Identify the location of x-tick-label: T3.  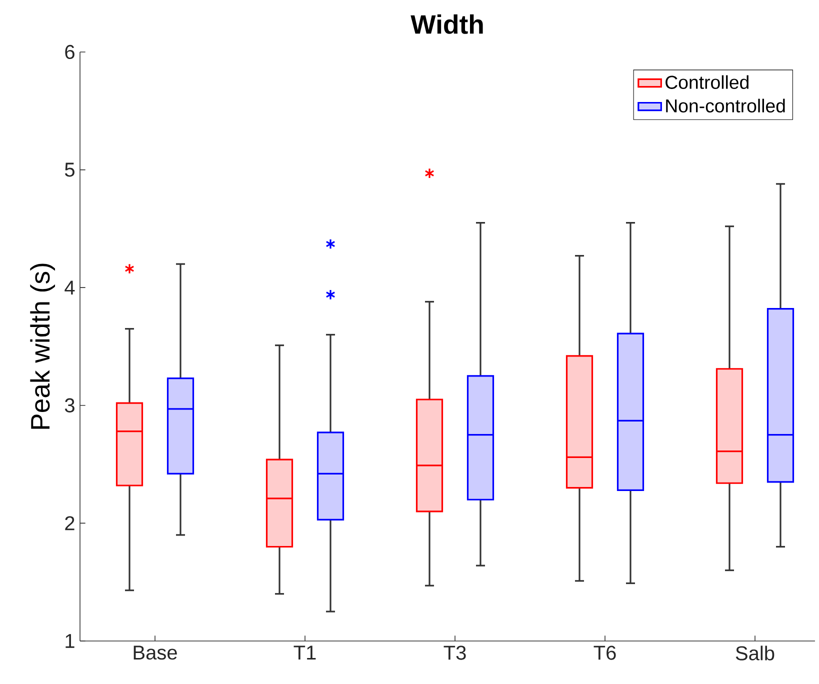
(455, 653).